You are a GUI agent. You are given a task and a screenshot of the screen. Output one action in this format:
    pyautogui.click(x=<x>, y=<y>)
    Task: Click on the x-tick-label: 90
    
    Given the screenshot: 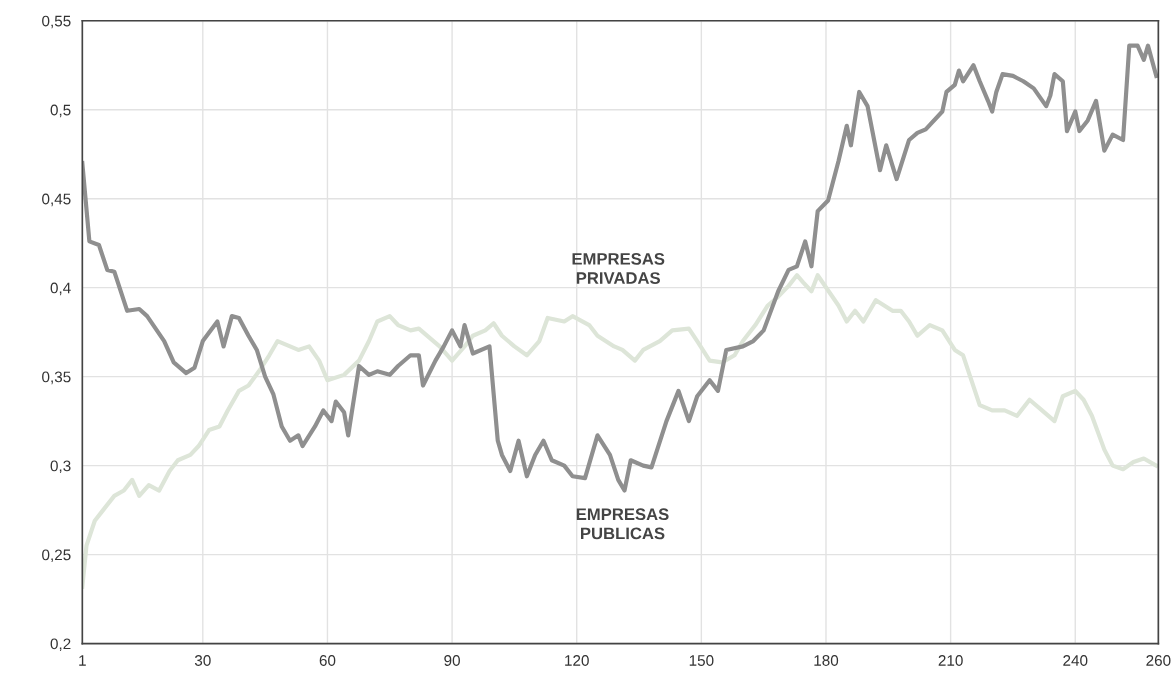 What is the action you would take?
    pyautogui.click(x=452, y=660)
    